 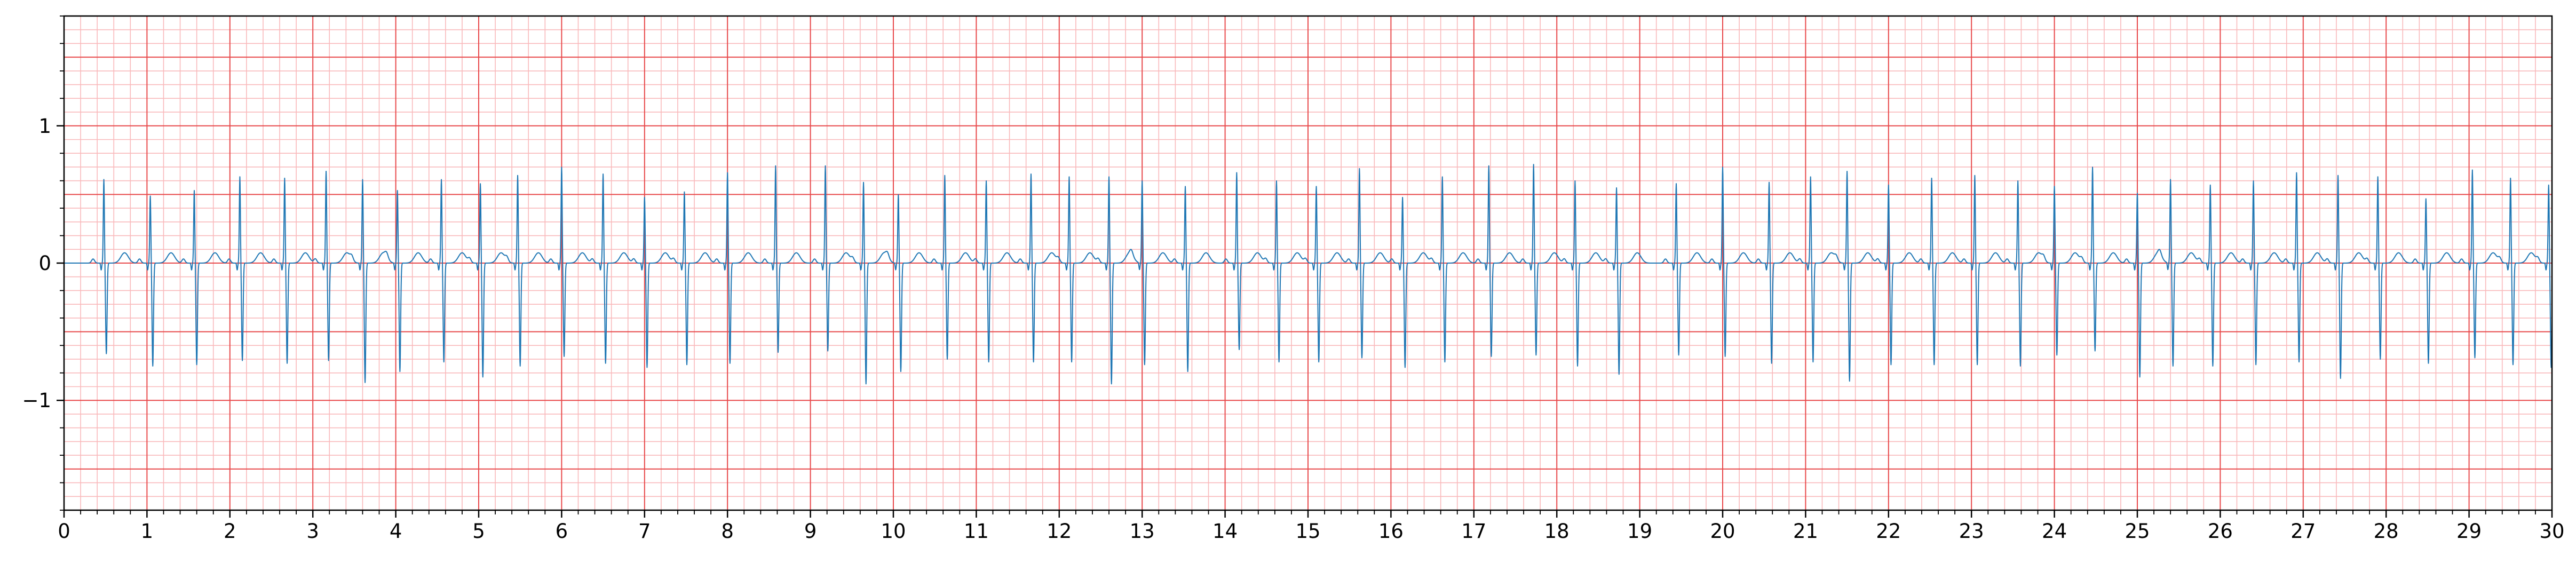 I want to click on y-axis-ticks: 1 0 −1, so click(x=43, y=263).